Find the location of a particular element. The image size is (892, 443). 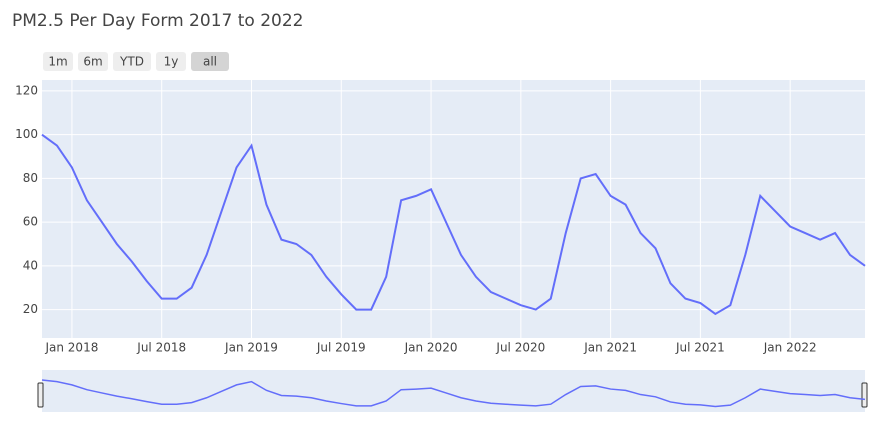

chart-title: PM2.5 Per Day Form 2017 to 2022 is located at coordinates (157, 21).